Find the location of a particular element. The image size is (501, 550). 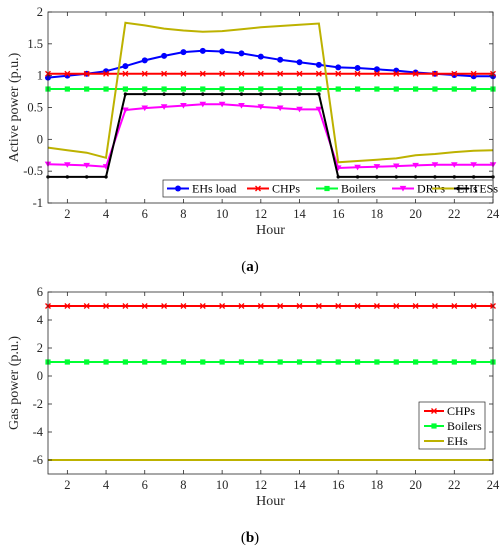

x-tick-label: 22 is located at coordinates (454, 485).